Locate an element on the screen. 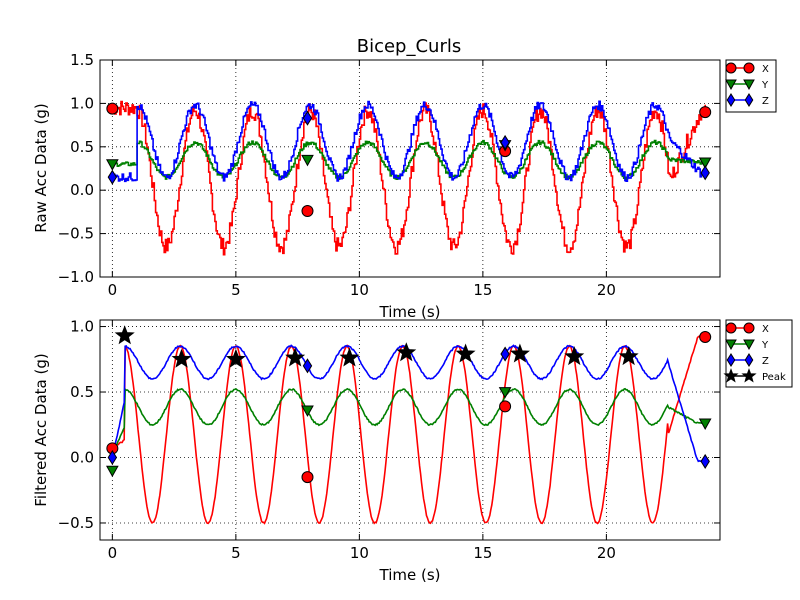 The height and width of the screenshot is (600, 800). y-tick-label: −1.0 is located at coordinates (76, 277).